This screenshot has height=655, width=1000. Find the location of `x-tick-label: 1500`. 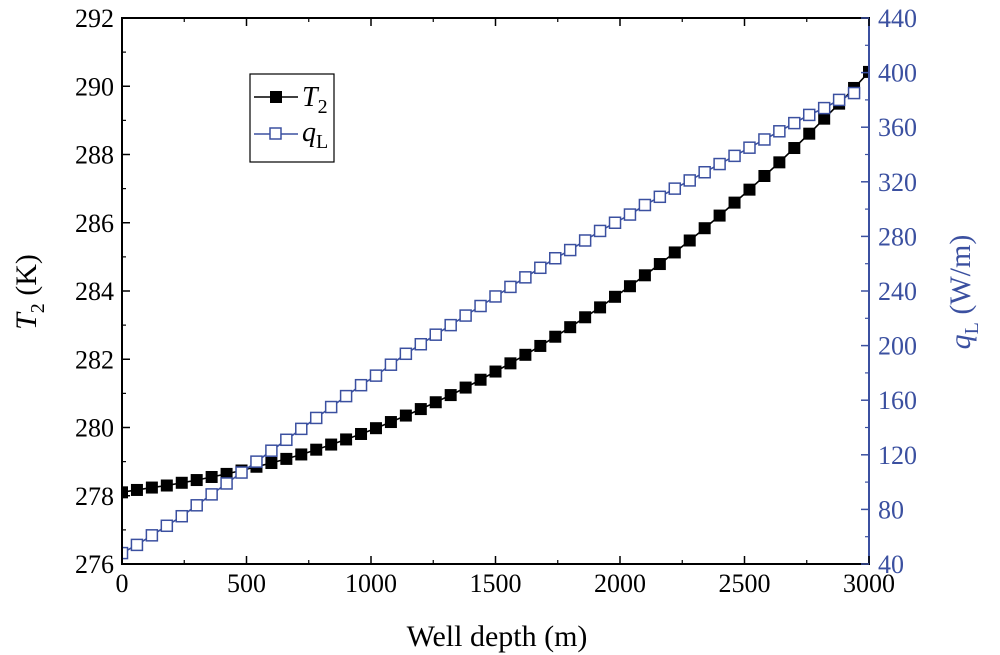

x-tick-label: 1500 is located at coordinates (496, 583).